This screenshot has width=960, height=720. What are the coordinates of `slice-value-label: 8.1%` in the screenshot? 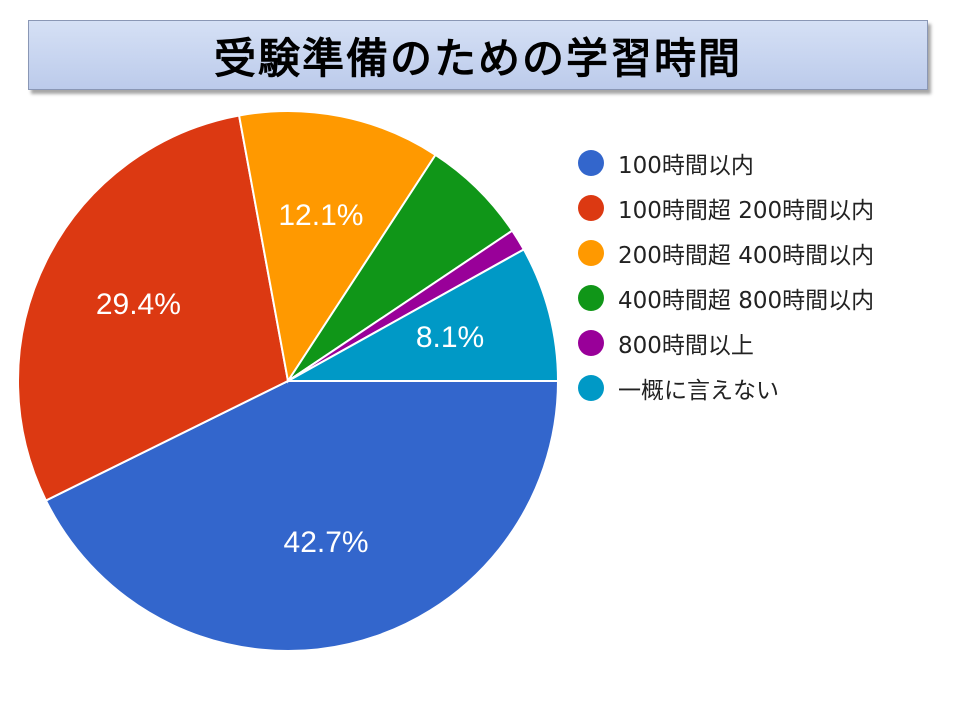 It's located at (450, 337).